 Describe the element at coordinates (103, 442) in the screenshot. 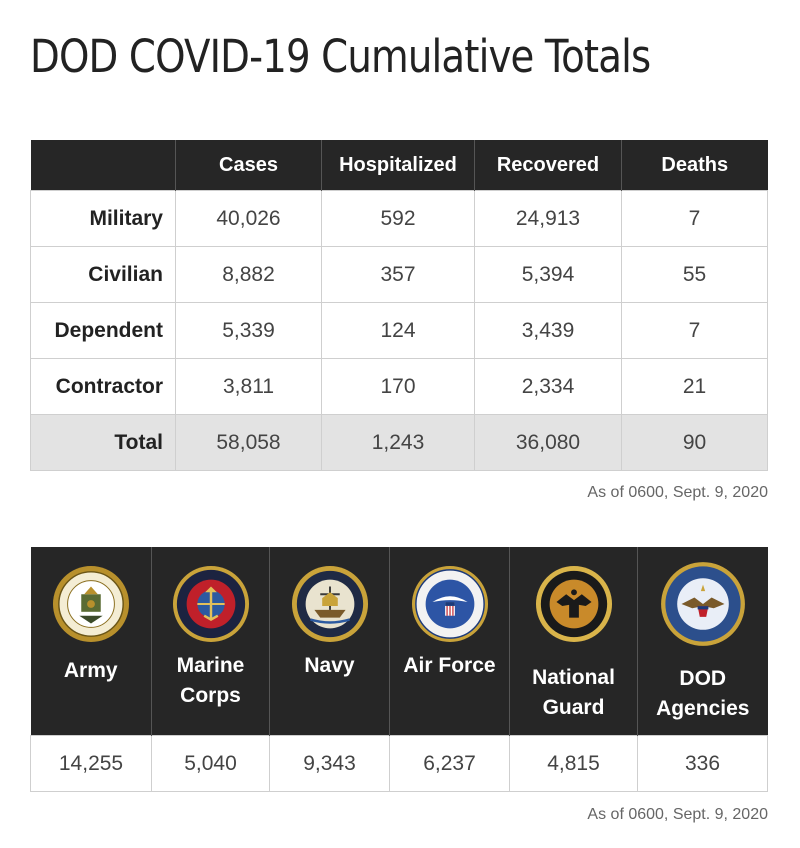

I see `row-label: Total` at that location.